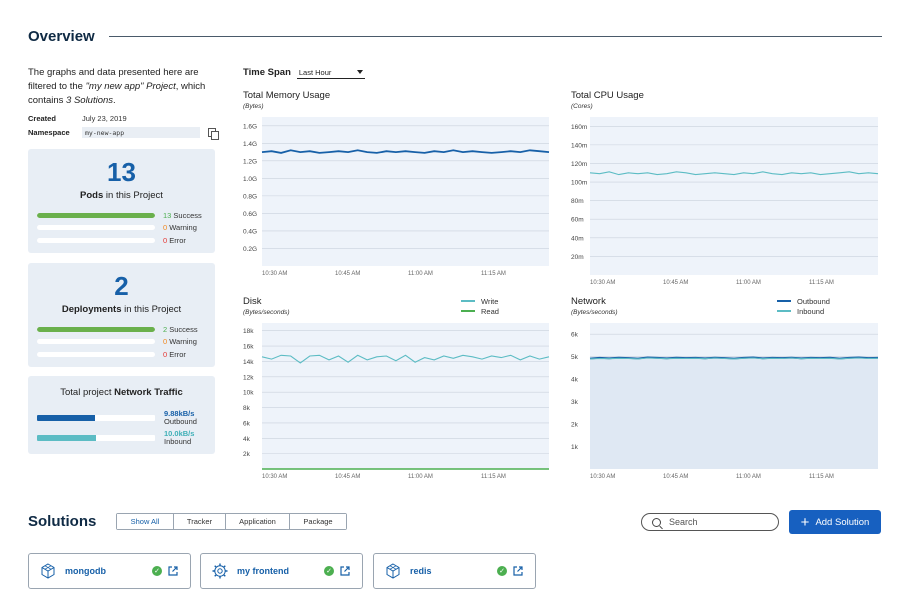  I want to click on deployments-warning-text: 0 Warning, so click(180, 341).